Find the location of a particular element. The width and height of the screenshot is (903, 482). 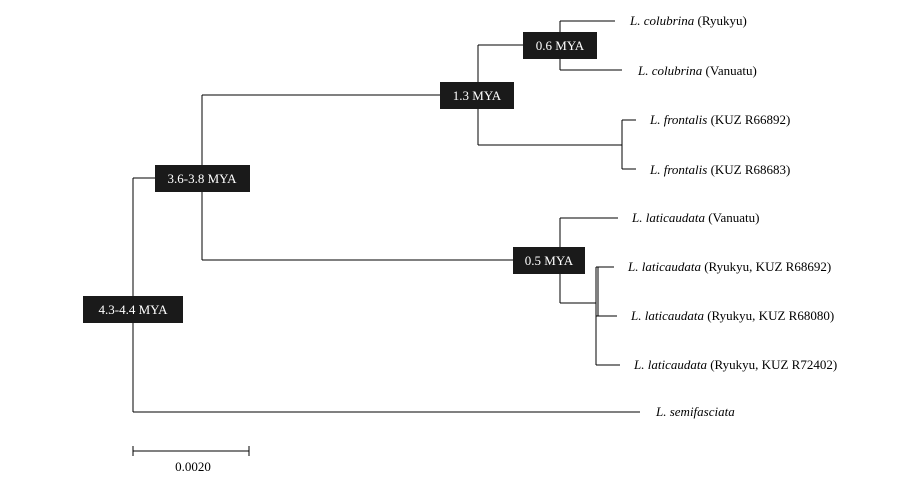

tip-label-colubrina-ryukyu: L. colubrina (Ryukyu) is located at coordinates (688, 20).